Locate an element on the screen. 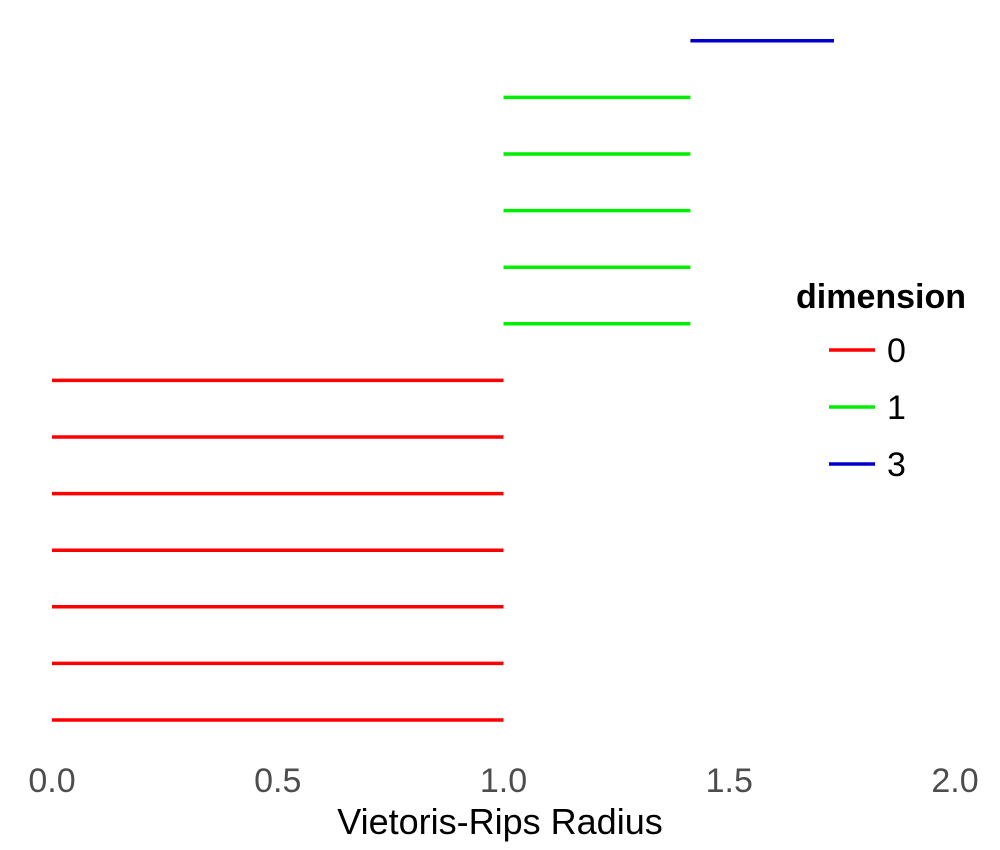 Image resolution: width=1000 pixels, height=850 pixels. x-tick-label: 0.0 is located at coordinates (51, 781).